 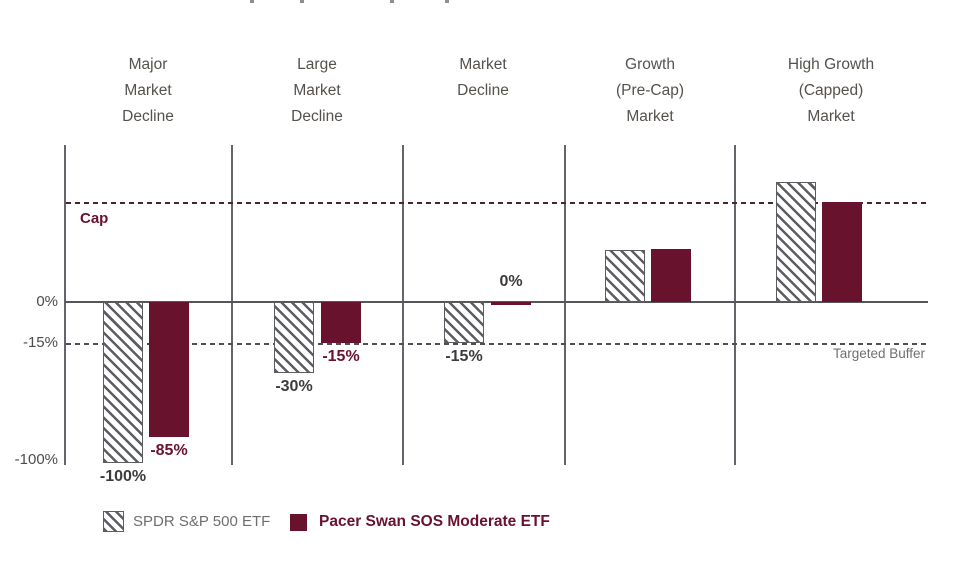 What do you see at coordinates (123, 476) in the screenshot?
I see `spdr-value-label: -100%` at bounding box center [123, 476].